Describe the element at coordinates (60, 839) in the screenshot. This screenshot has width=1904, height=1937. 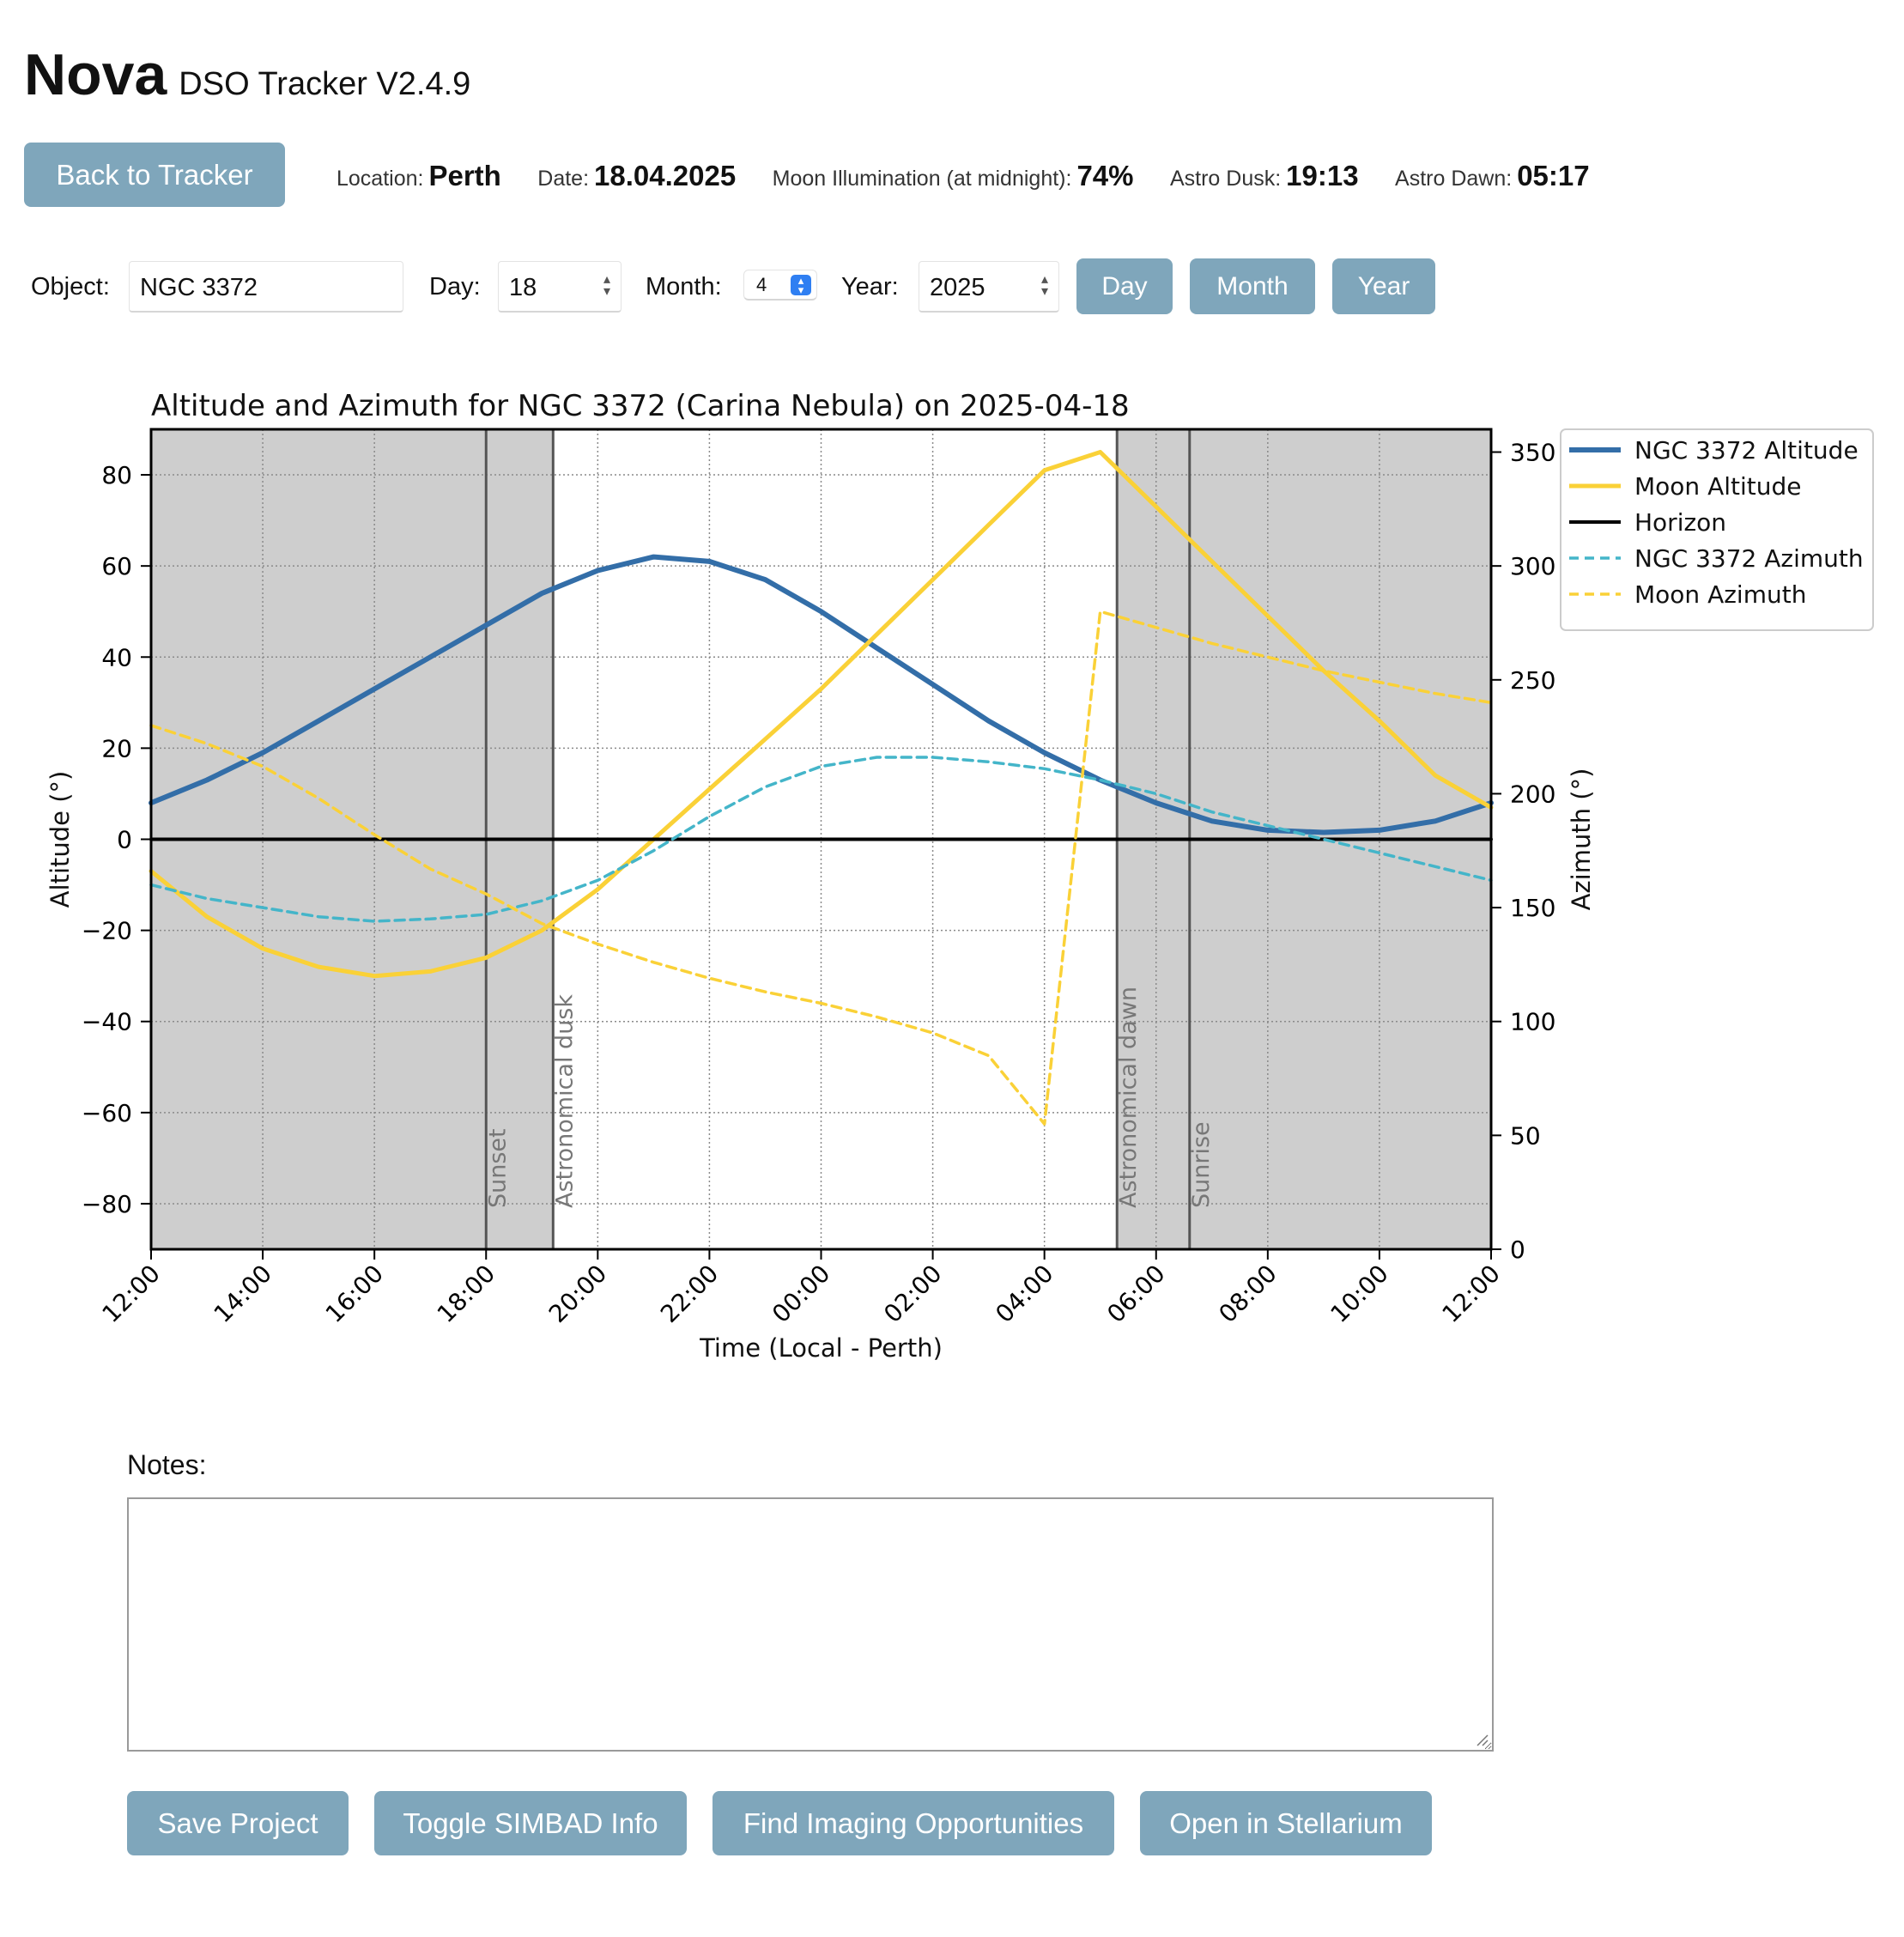
I see `y-axis-label: Altitude (°)` at that location.